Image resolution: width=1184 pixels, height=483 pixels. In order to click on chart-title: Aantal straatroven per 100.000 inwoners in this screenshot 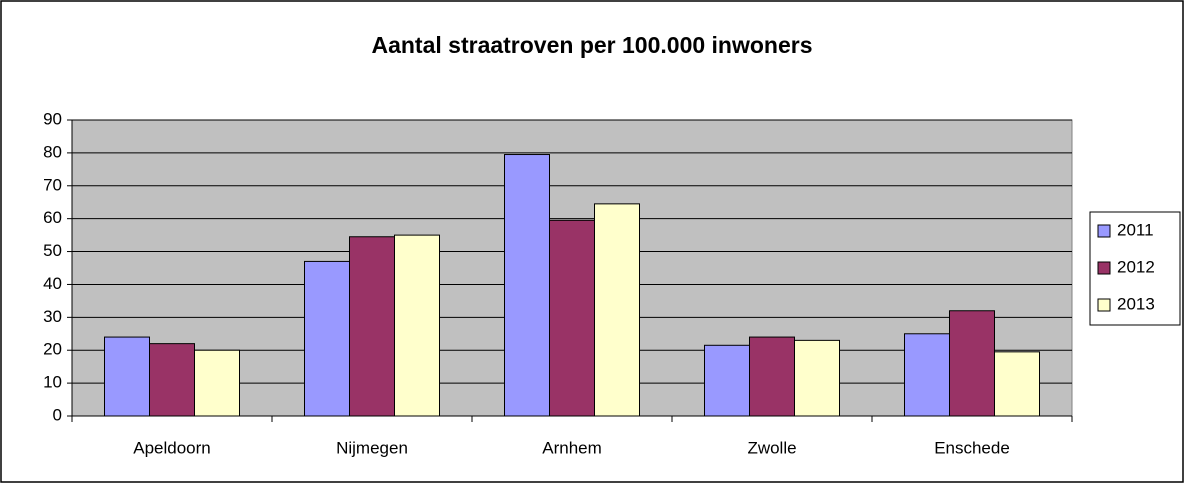, I will do `click(591, 45)`.